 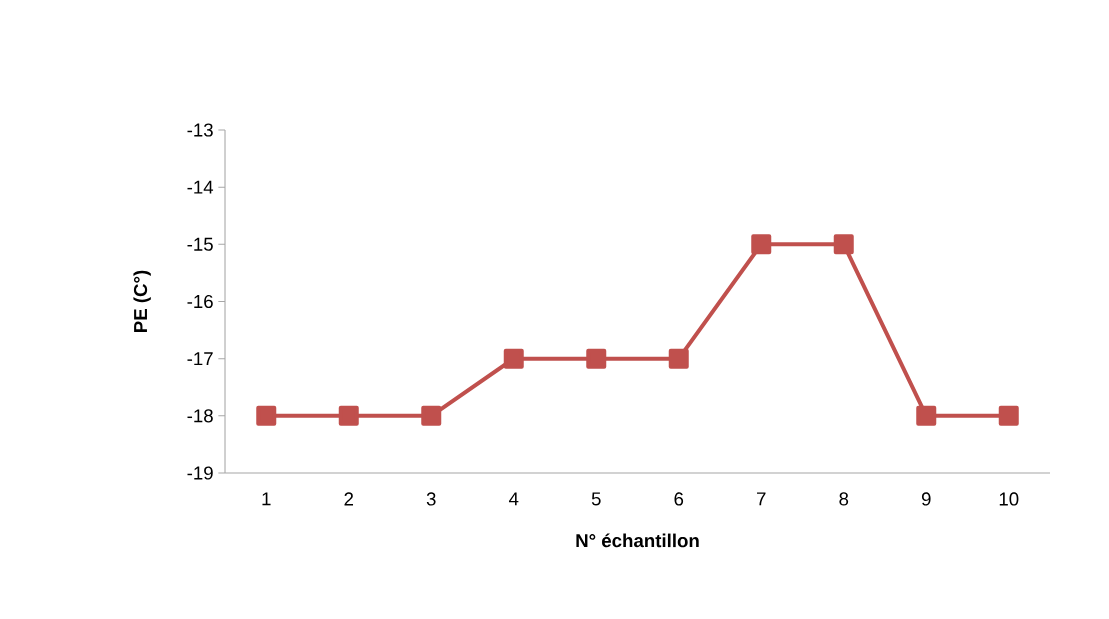 I want to click on x-tick-label: 9, so click(x=926, y=499).